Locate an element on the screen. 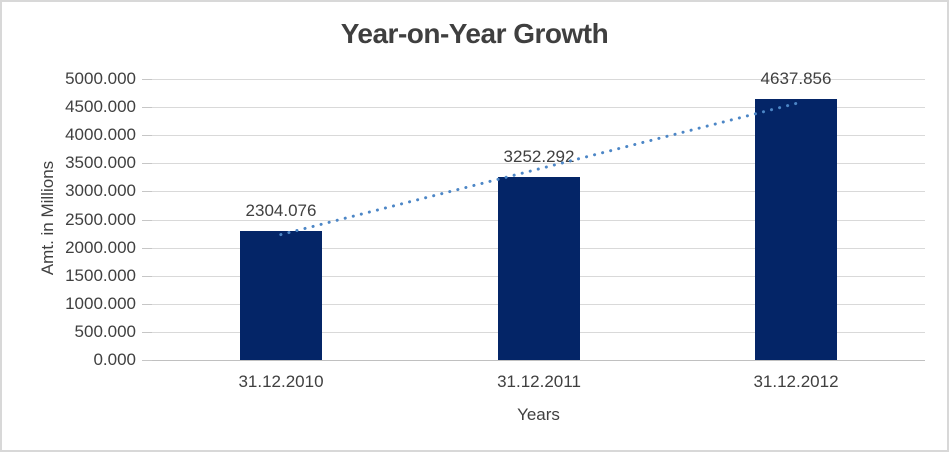 The height and width of the screenshot is (452, 949). y-tick-label: 5000.000 is located at coordinates (100, 78).